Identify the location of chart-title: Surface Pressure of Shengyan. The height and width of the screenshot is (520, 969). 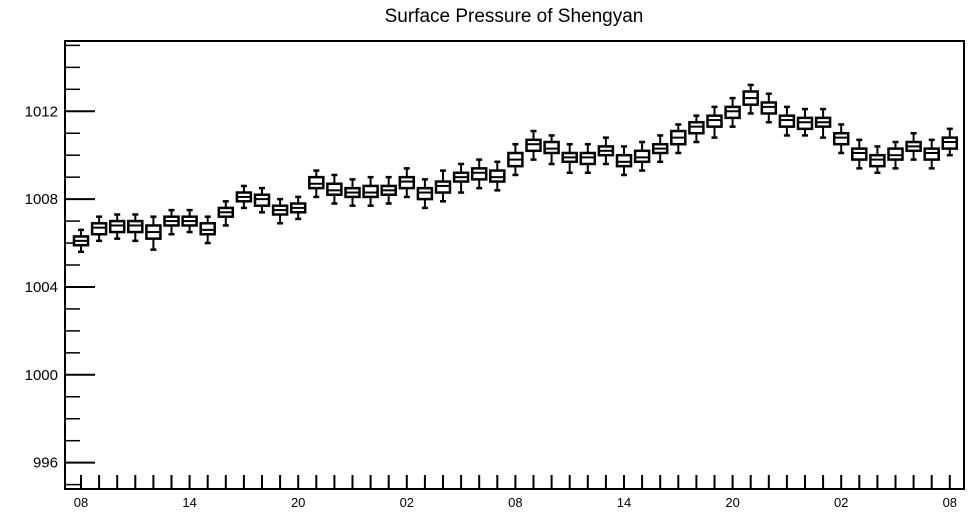
(514, 16).